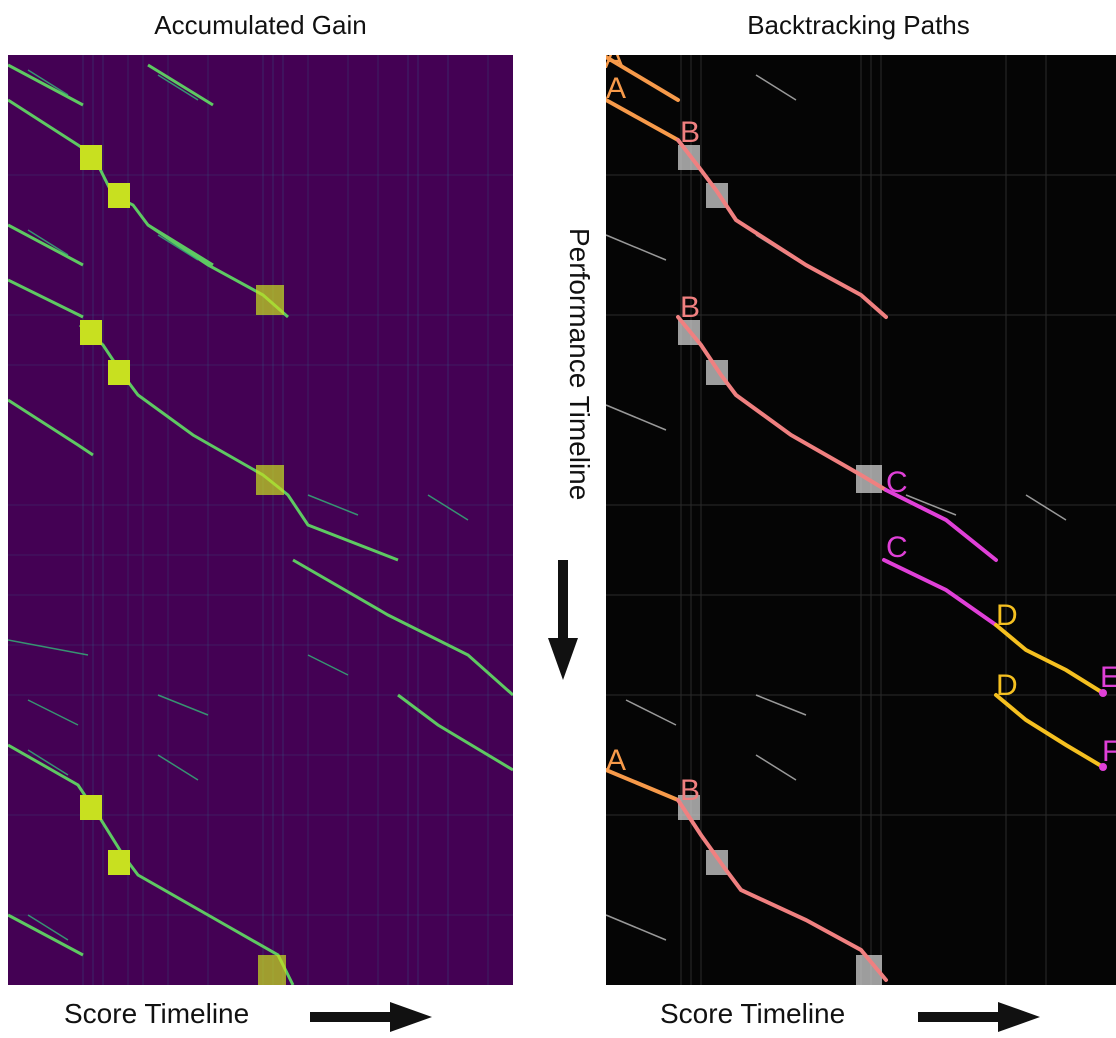  Describe the element at coordinates (1007, 615) in the screenshot. I see `label-d-1: D` at that location.